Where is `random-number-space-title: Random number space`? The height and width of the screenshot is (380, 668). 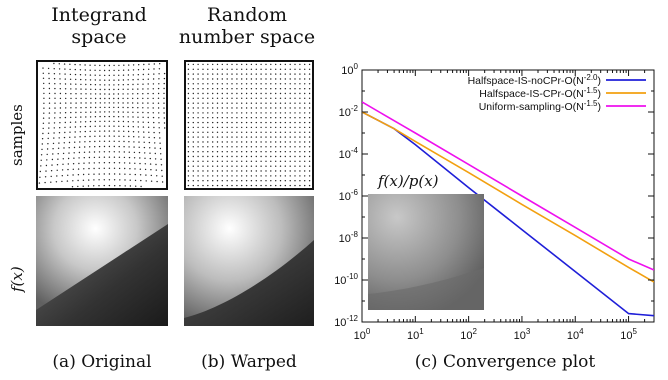
random-number-space-title: Random number space is located at coordinates (247, 26).